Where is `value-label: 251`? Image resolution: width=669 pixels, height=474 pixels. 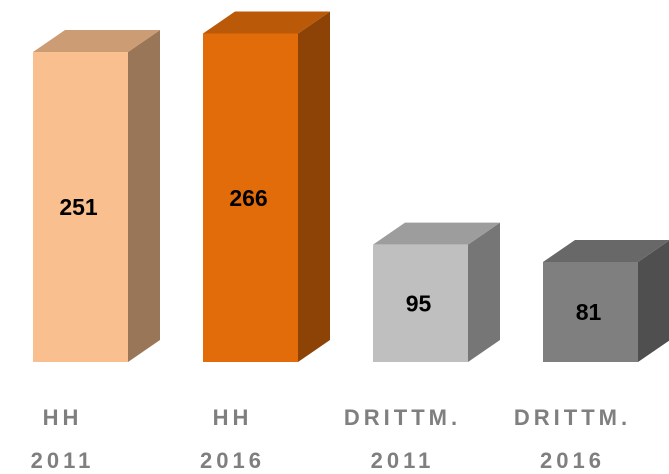 value-label: 251 is located at coordinates (78, 207).